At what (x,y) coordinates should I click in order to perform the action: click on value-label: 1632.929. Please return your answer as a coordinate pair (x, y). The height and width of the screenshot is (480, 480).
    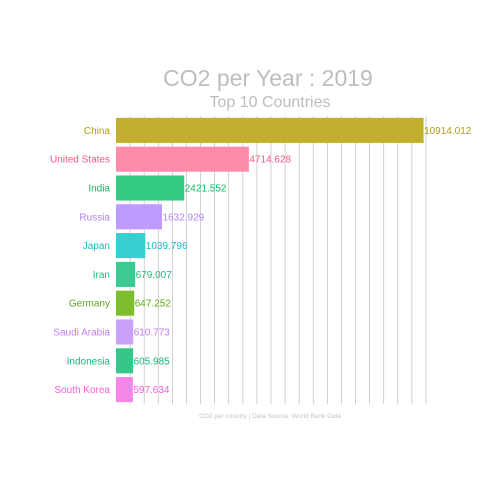
    Looking at the image, I should click on (184, 217).